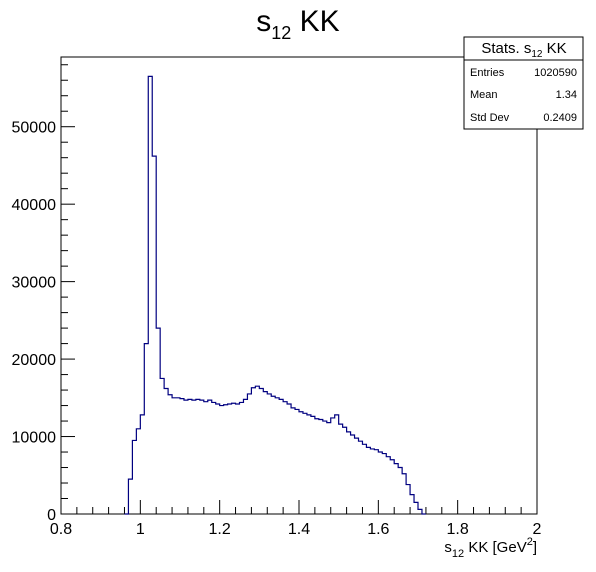  What do you see at coordinates (34, 438) in the screenshot?
I see `y-tick-label: 10000` at bounding box center [34, 438].